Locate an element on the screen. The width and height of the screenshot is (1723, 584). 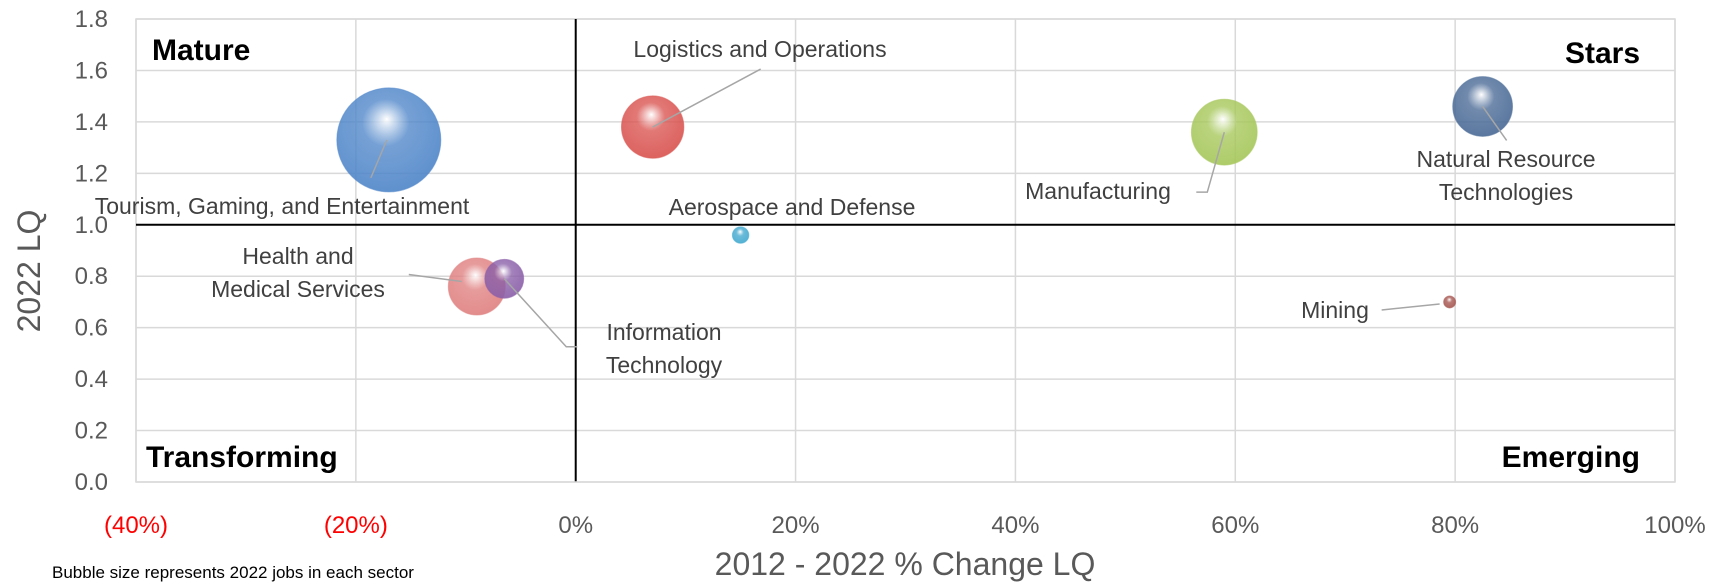
quadrant-label-transforming: Transforming is located at coordinates (242, 457).